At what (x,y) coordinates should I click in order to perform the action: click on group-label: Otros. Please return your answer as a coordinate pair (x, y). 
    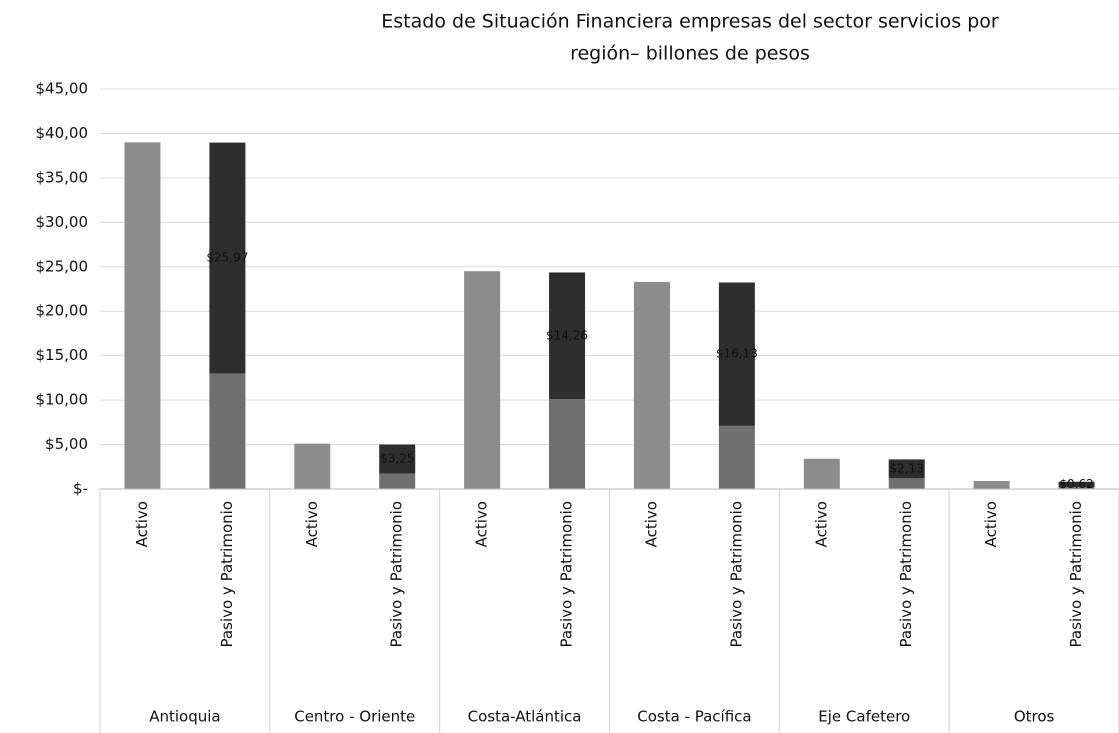
    Looking at the image, I should click on (1034, 717).